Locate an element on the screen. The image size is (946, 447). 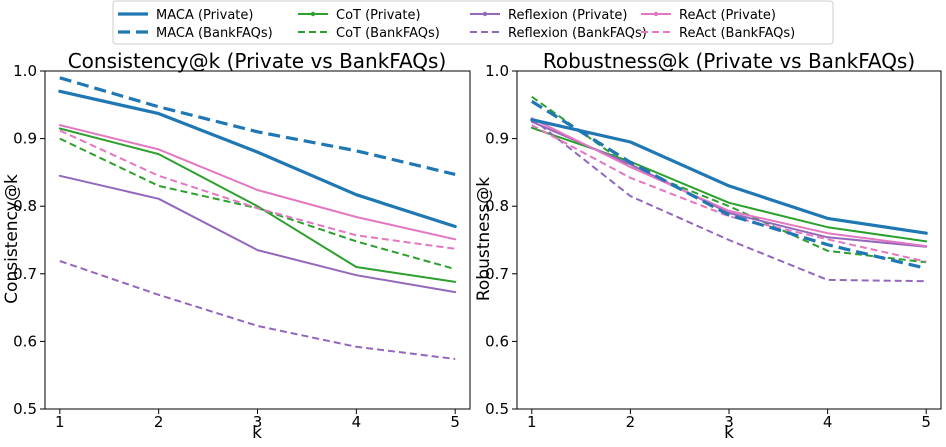
legend-label-cot-bankfaqs: CoT (BankFAQs) is located at coordinates (388, 33).